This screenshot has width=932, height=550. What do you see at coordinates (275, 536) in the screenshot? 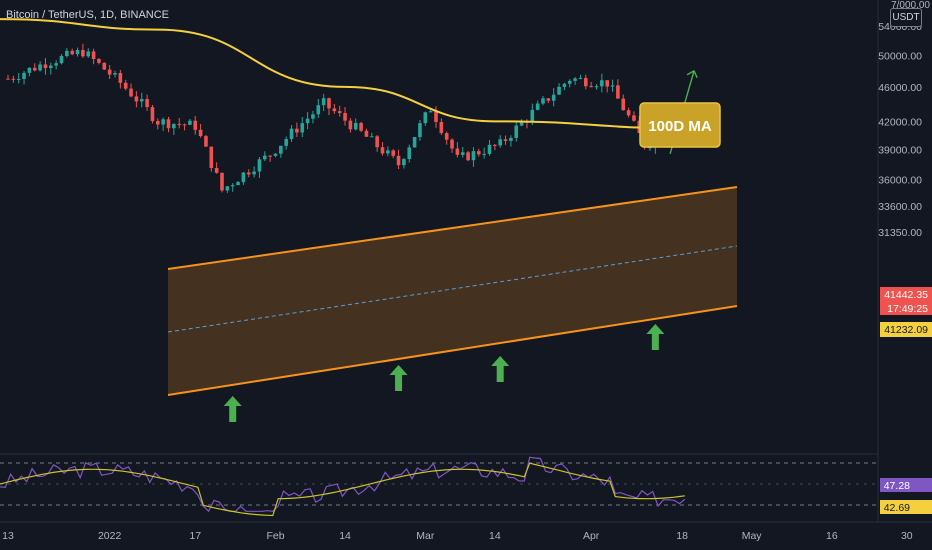
I see `time-tick-label: Feb` at bounding box center [275, 536].